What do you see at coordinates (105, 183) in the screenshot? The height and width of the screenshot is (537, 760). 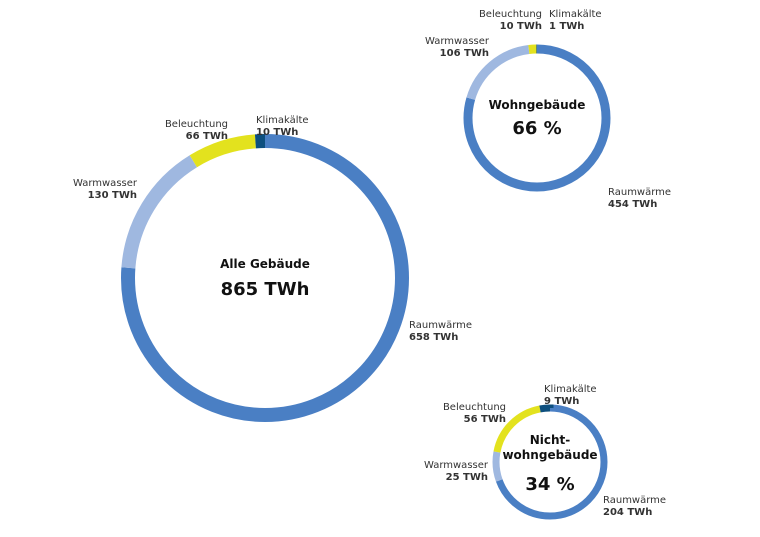 I see `label-alle-warmwasser: Warmwasser` at bounding box center [105, 183].